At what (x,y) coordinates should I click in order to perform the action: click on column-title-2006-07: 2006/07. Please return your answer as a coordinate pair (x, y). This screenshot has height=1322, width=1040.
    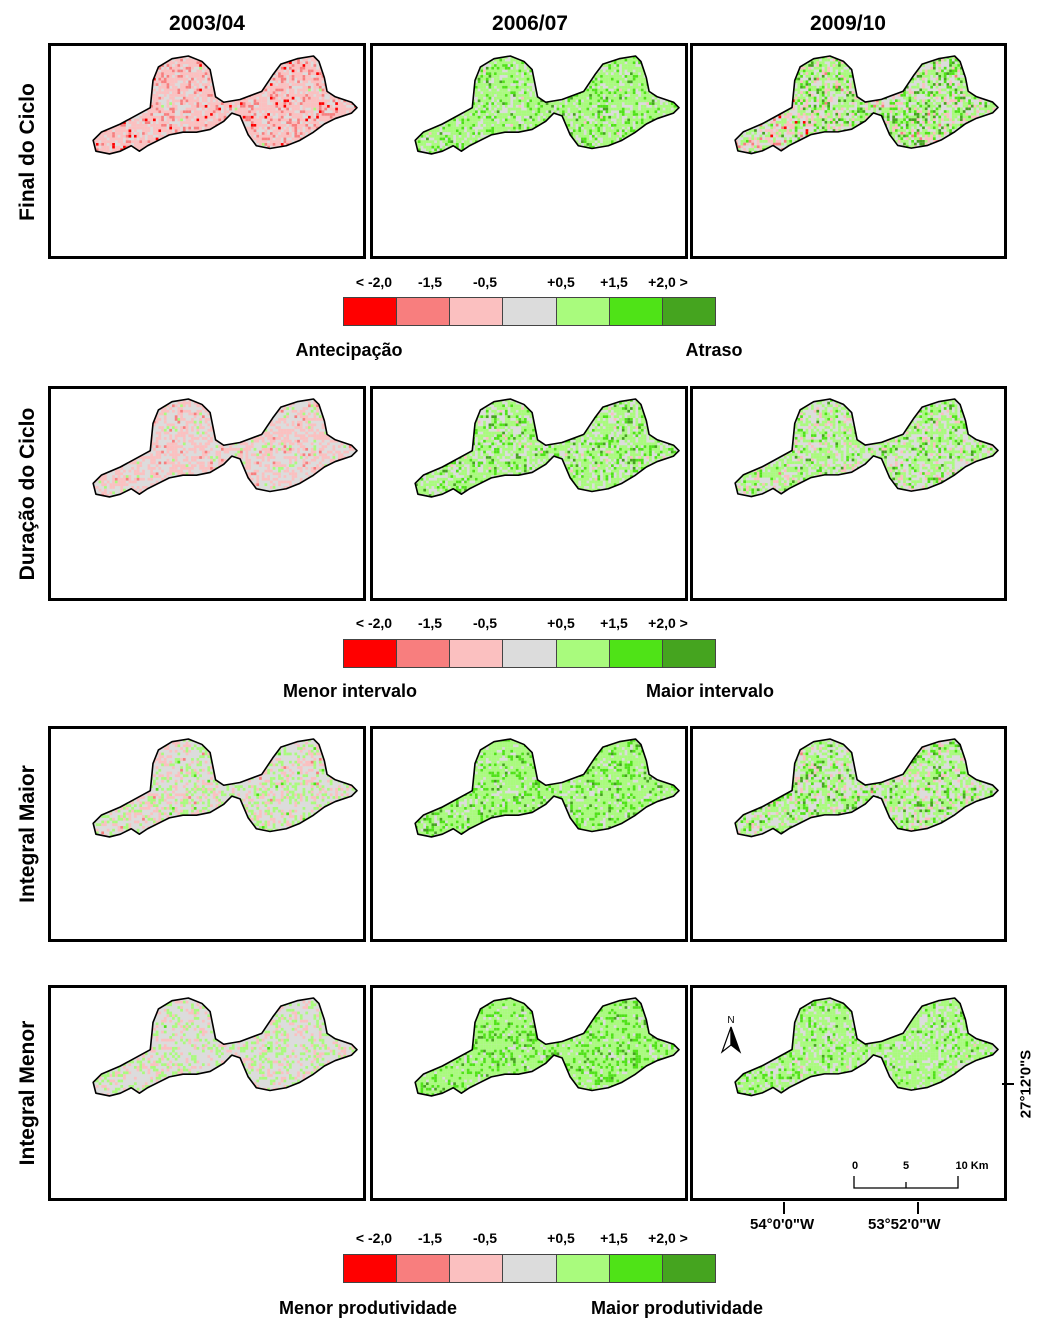
    Looking at the image, I should click on (530, 24).